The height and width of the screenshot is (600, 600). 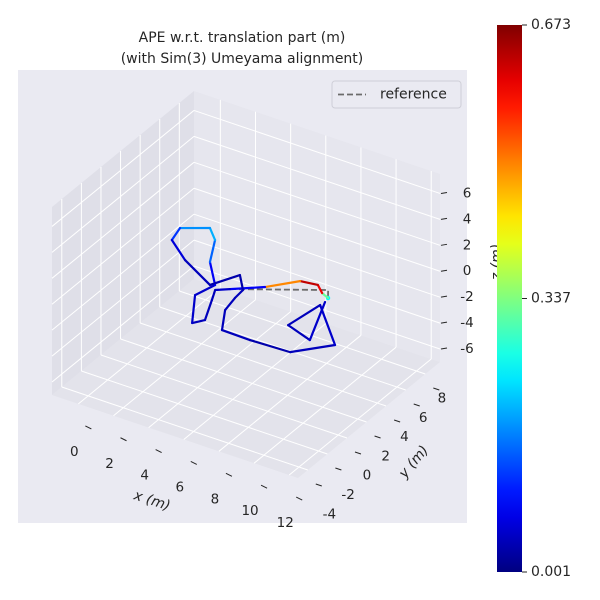 What do you see at coordinates (347, 495) in the screenshot?
I see `y-tick-label: -2` at bounding box center [347, 495].